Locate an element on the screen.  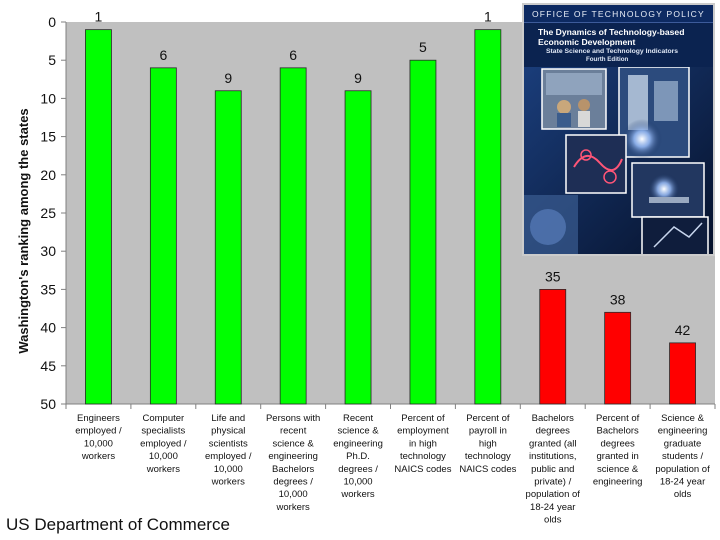
x-tick-label: Engineers employed /10,000 workers is located at coordinates (98, 437).